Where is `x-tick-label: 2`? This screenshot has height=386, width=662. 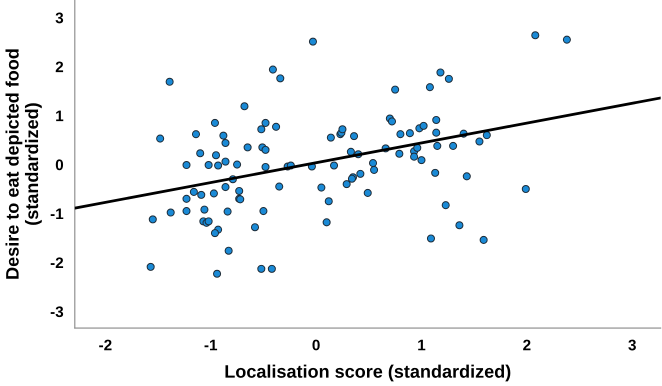 x-tick-label: 2 is located at coordinates (526, 345).